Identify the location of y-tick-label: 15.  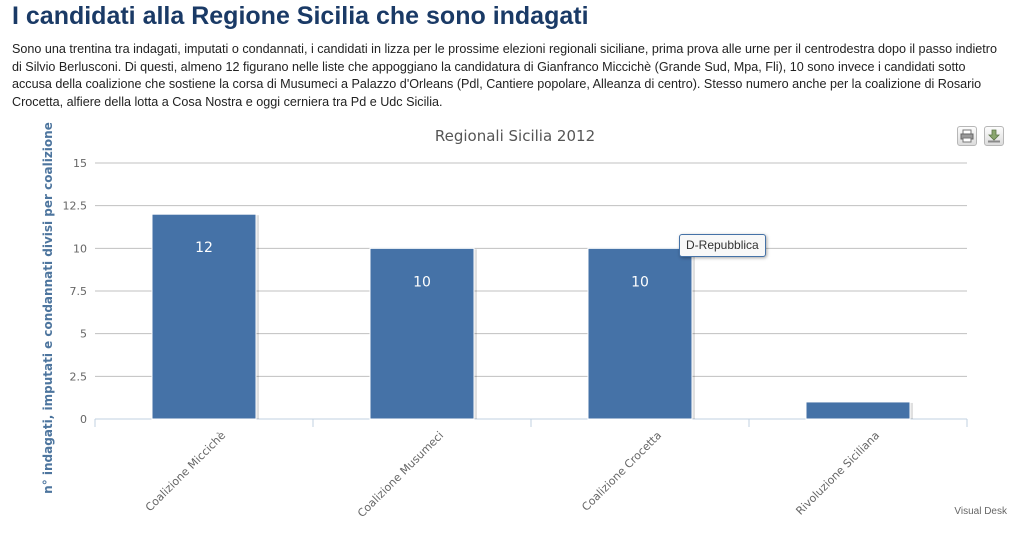
(80, 163).